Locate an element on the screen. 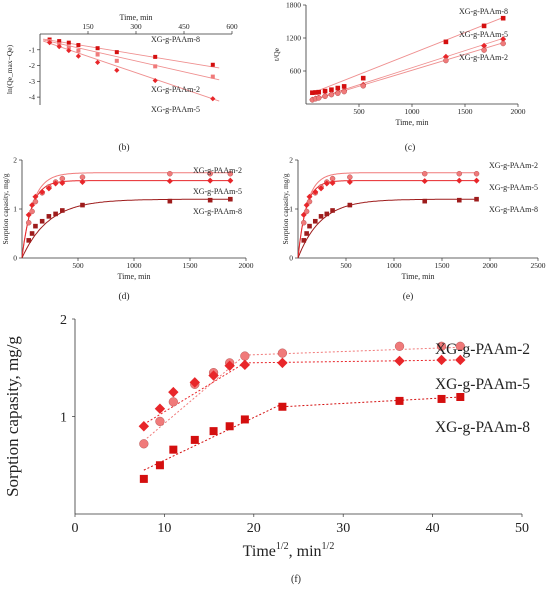 The width and height of the screenshot is (550, 590). panel-label: (f) is located at coordinates (296, 579).